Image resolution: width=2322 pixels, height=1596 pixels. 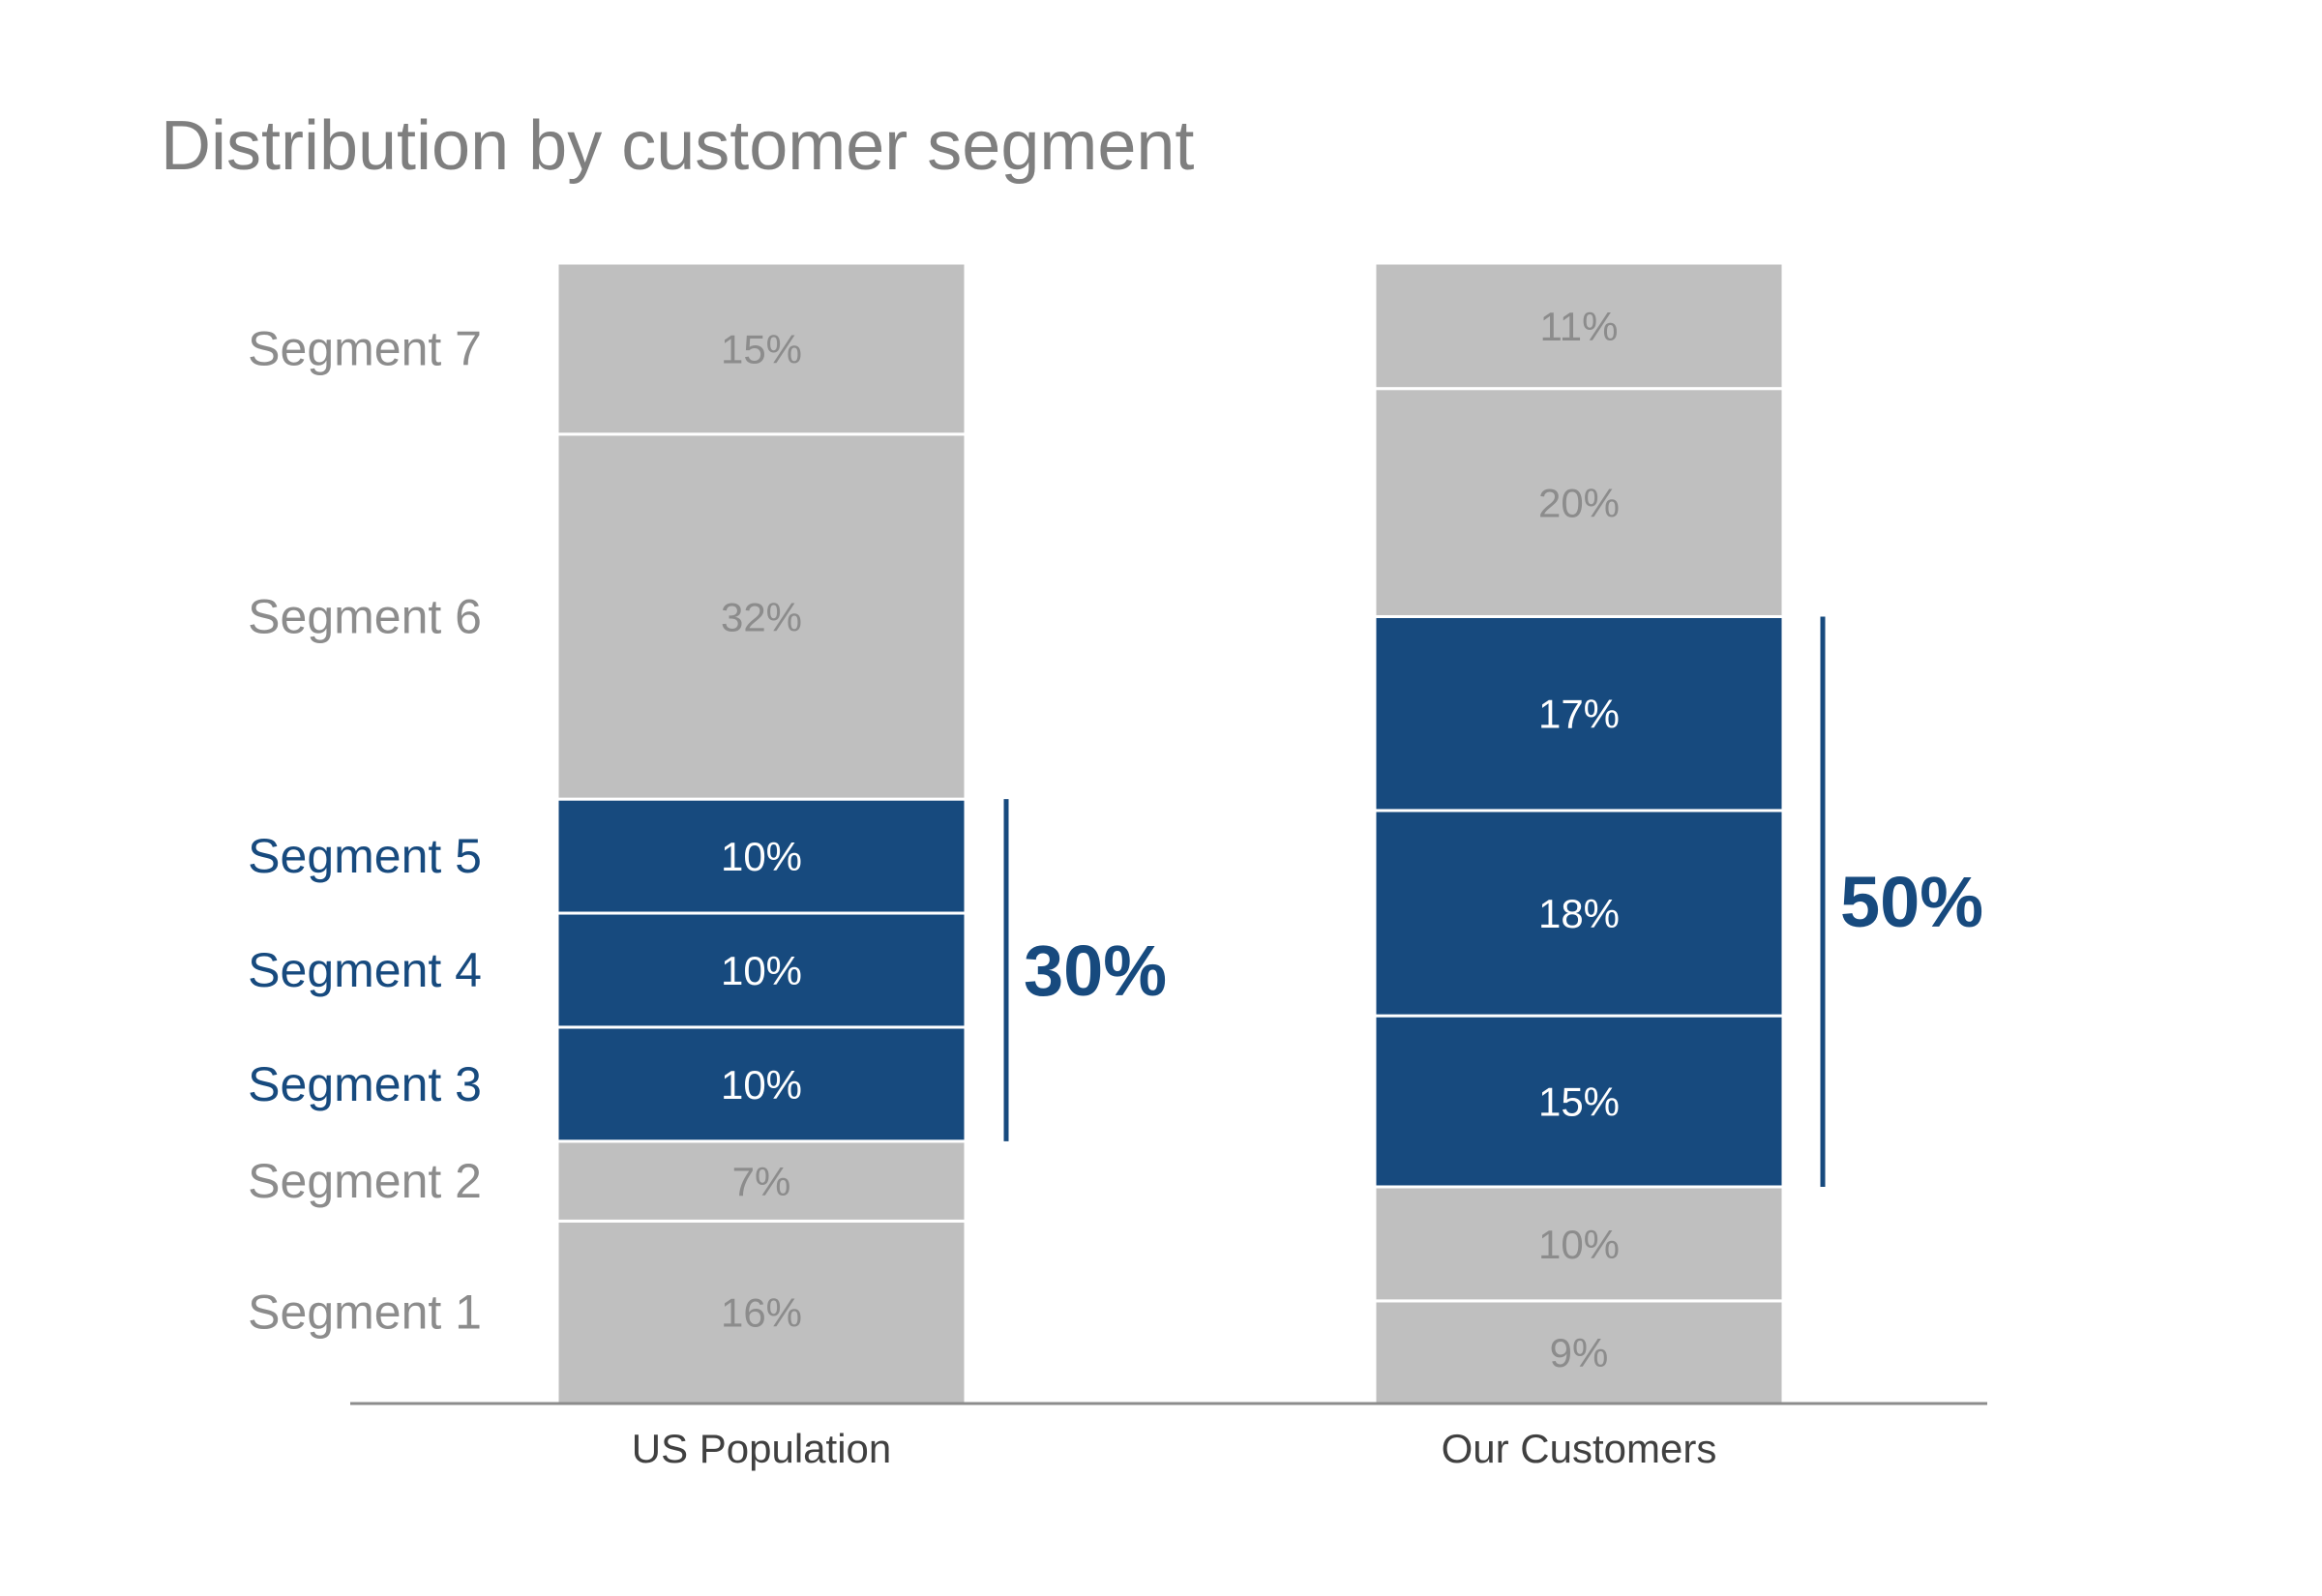 I want to click on value-label-our-customers-segment-5: 17%, so click(x=1579, y=714).